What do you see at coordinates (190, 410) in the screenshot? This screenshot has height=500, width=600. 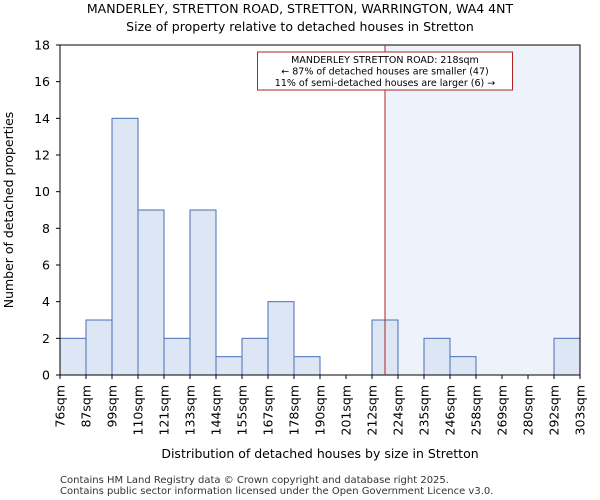 I see `x-tick-label: 133sqm` at bounding box center [190, 410].